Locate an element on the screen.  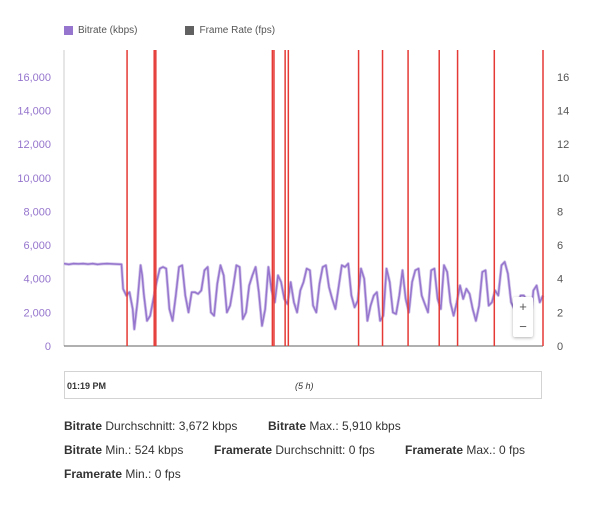
stats-row: Framerate Min.: 0 fps is located at coordinates (294, 474).